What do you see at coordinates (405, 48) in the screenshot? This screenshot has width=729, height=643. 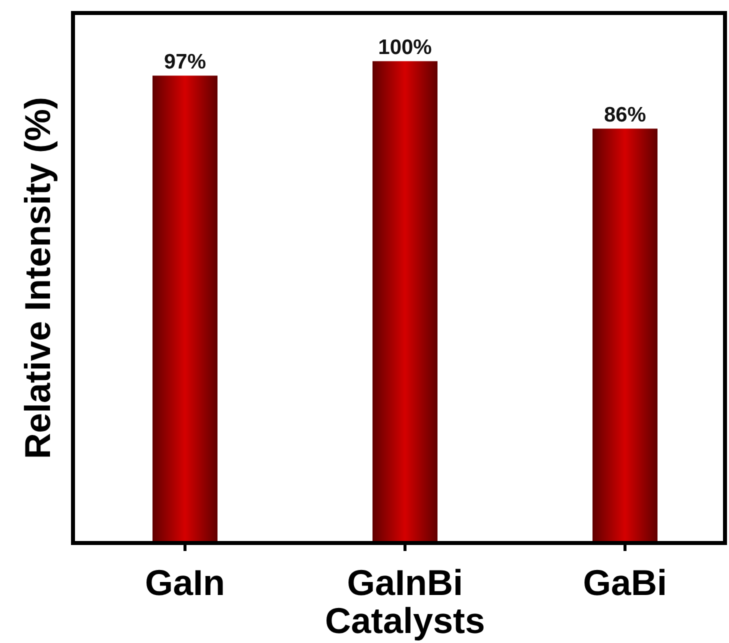 I see `data-label: 100%` at bounding box center [405, 48].